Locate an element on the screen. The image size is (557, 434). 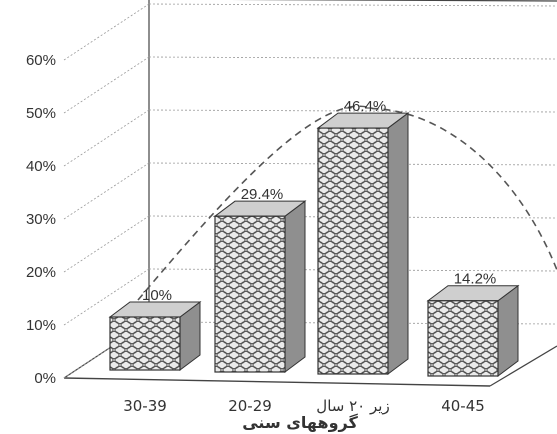
data-label: 46.4% is located at coordinates (365, 106).